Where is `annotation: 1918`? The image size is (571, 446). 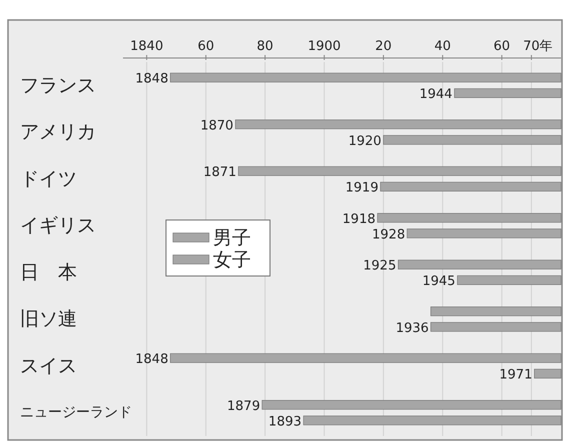 annotation: 1918 is located at coordinates (359, 219).